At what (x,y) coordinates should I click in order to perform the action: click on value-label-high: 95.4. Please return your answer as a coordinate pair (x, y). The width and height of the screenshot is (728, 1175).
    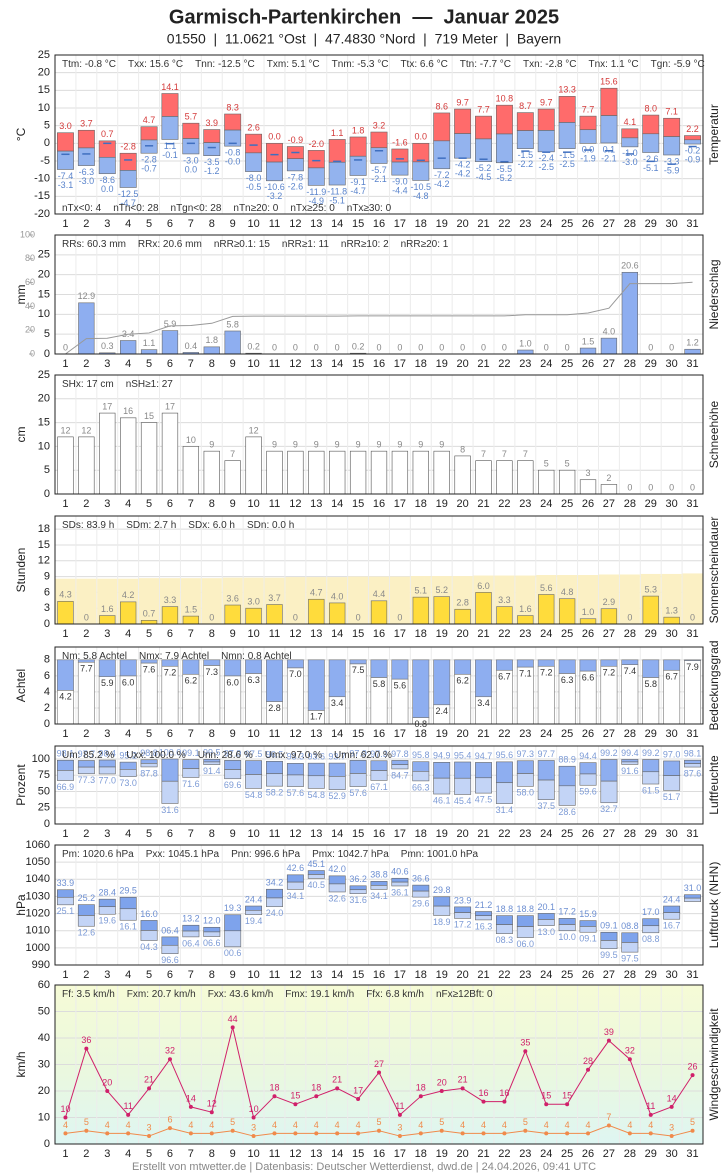
    Looking at the image, I should click on (463, 755).